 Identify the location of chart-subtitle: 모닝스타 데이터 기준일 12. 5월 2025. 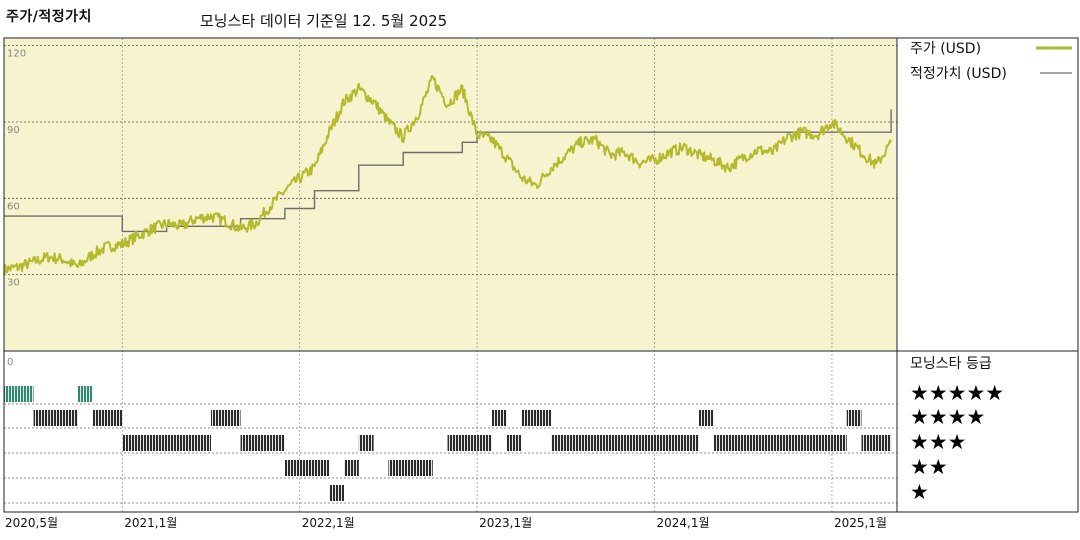
(324, 21).